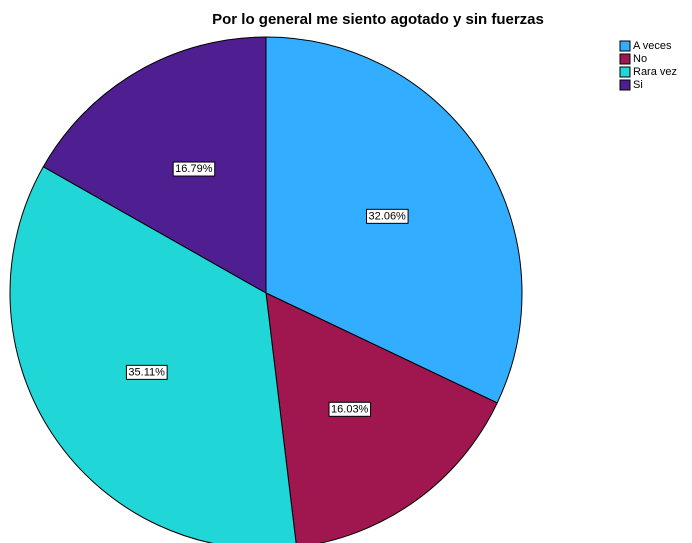 This screenshot has height=543, width=692. What do you see at coordinates (640, 59) in the screenshot?
I see `legend-label: No` at bounding box center [640, 59].